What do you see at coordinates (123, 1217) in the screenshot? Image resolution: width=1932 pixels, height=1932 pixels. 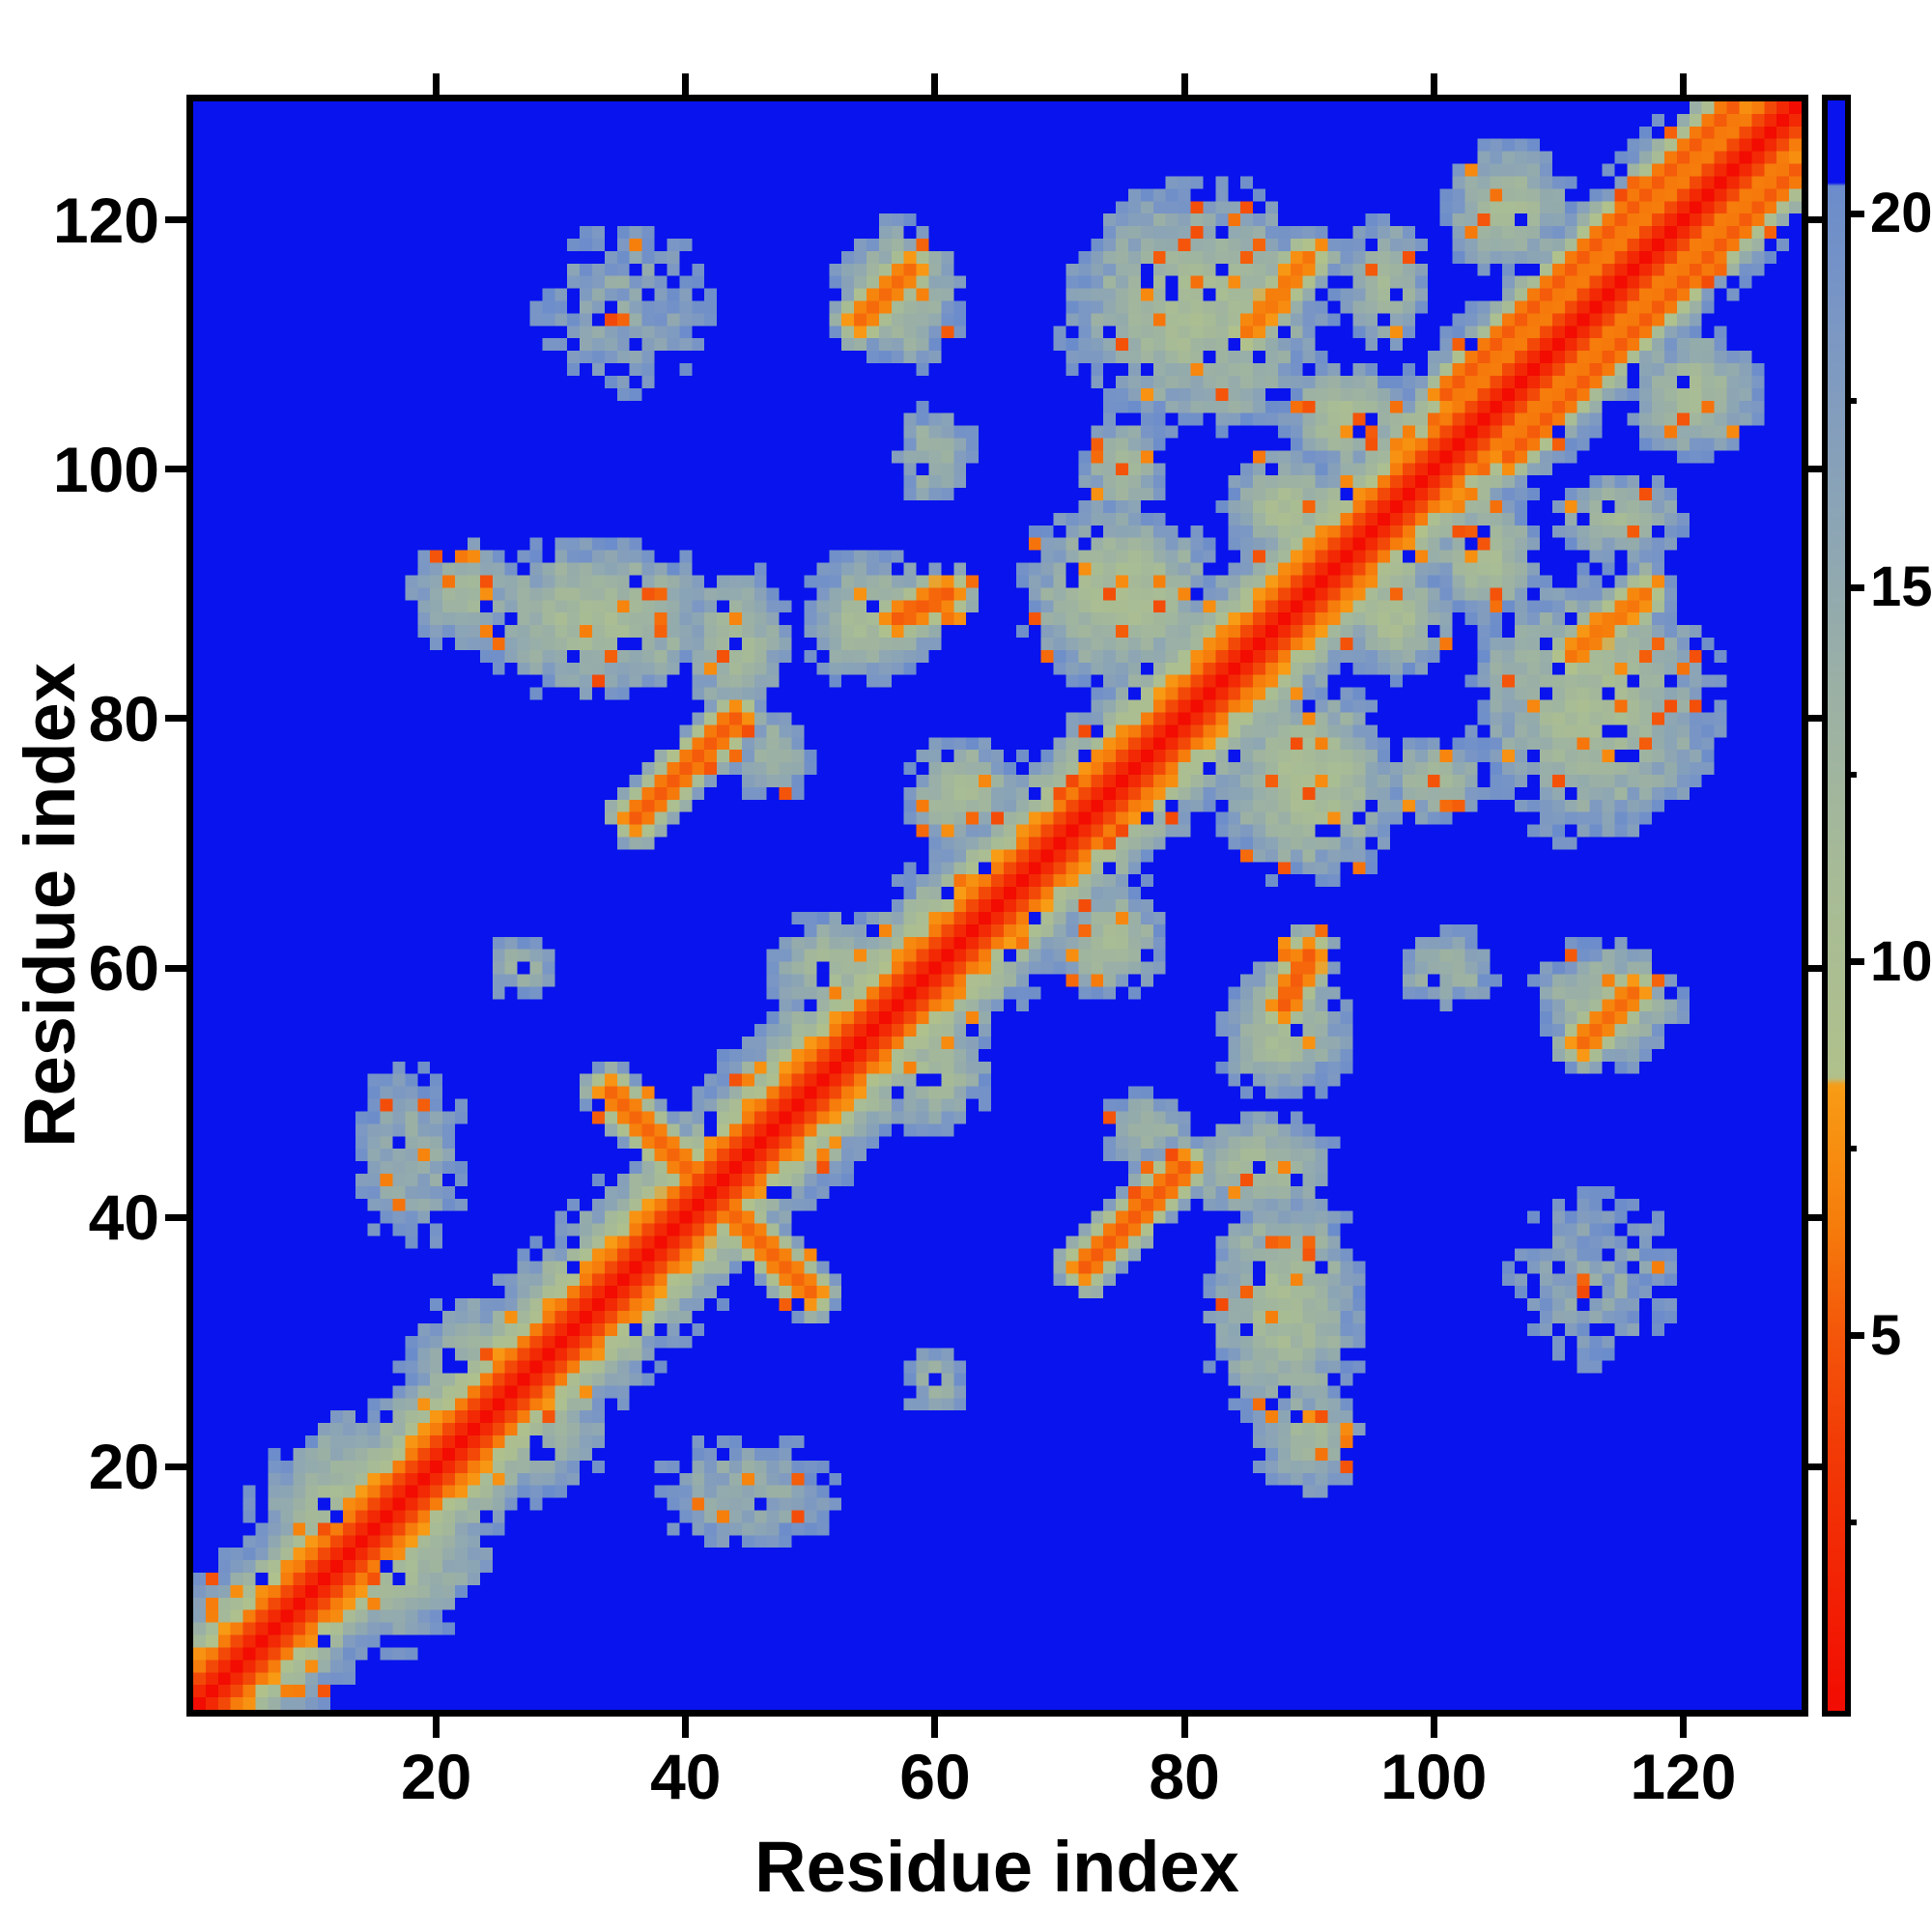 I see `y-tick-label: 40` at bounding box center [123, 1217].